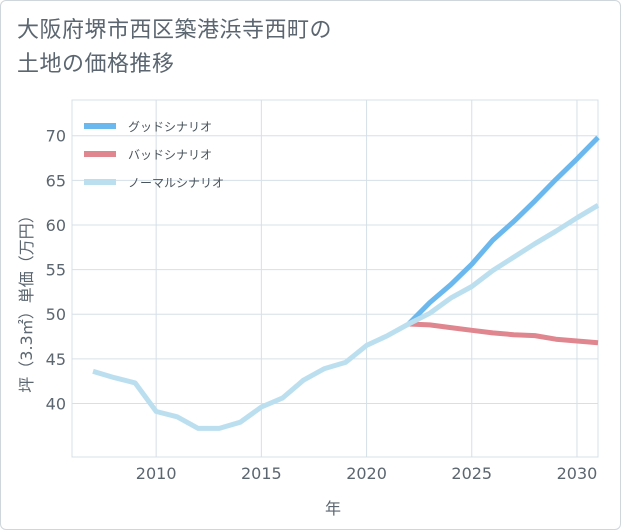  Describe the element at coordinates (176, 183) in the screenshot. I see `legend-label: ノーマルシナリオ` at that location.